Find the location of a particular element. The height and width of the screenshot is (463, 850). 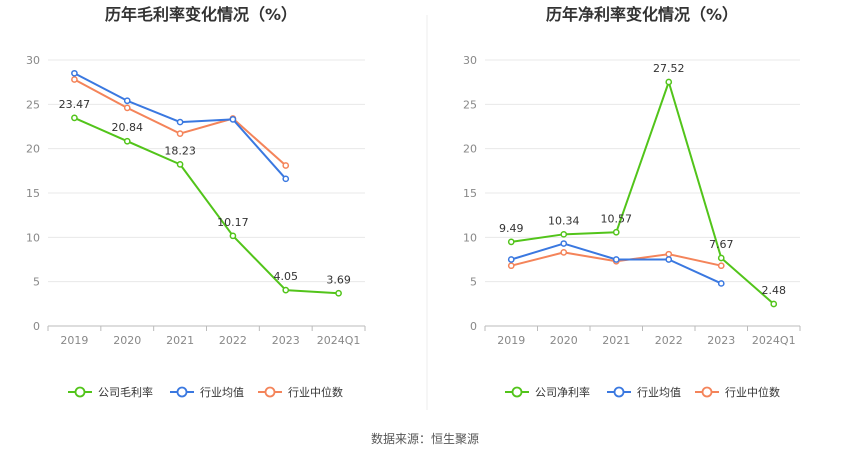

data-label: 10.34 is located at coordinates (564, 220).